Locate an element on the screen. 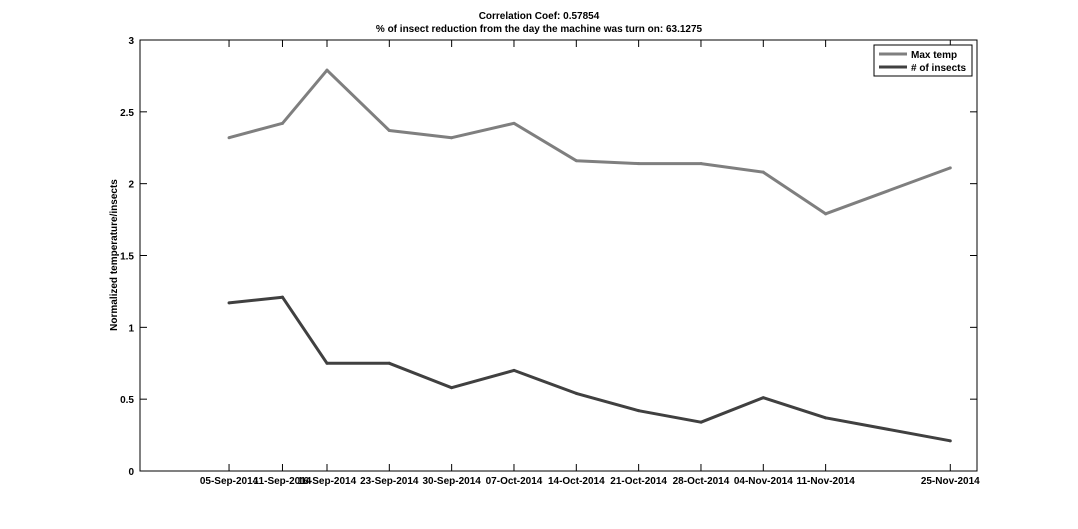  legend: Max temp # of insects is located at coordinates (923, 60).